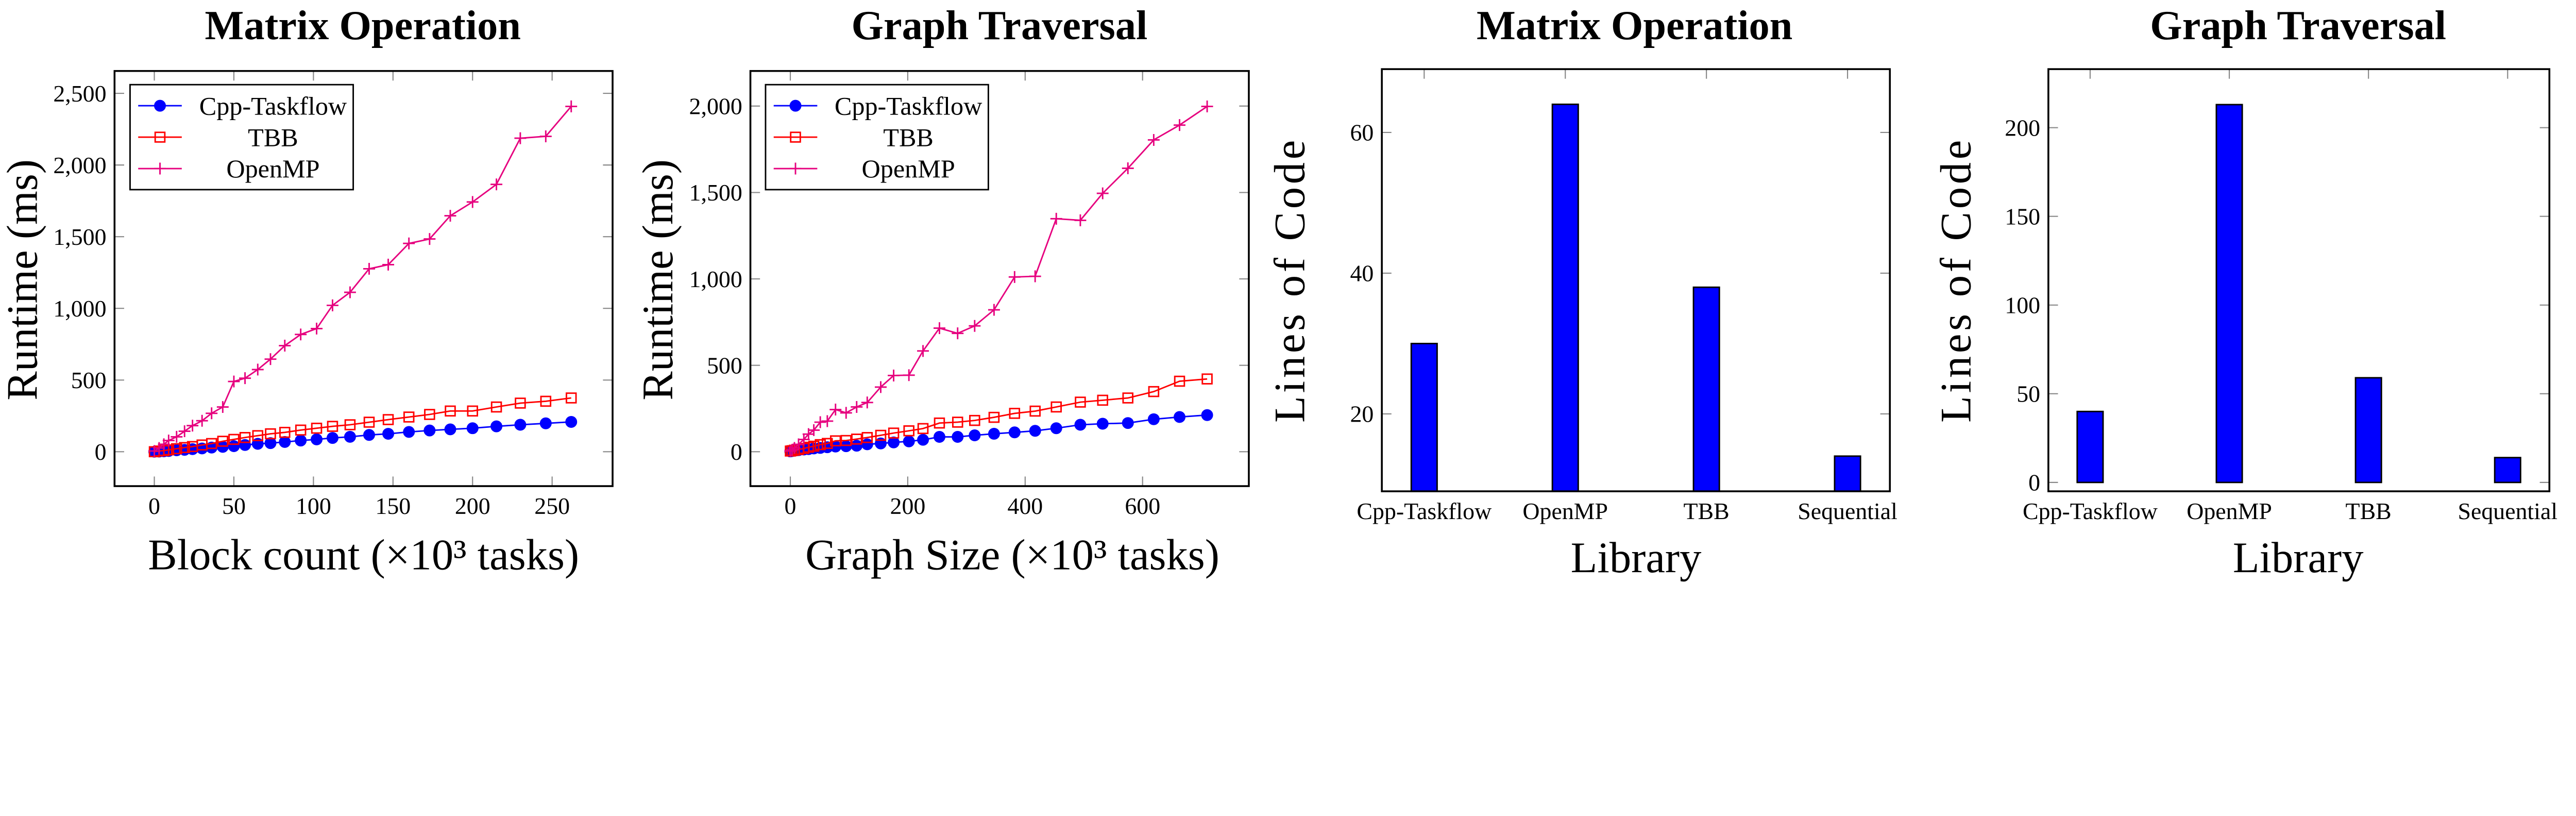 The width and height of the screenshot is (2576, 816). What do you see at coordinates (363, 555) in the screenshot?
I see `x-axis-label: Block count (×10³ tasks)` at bounding box center [363, 555].